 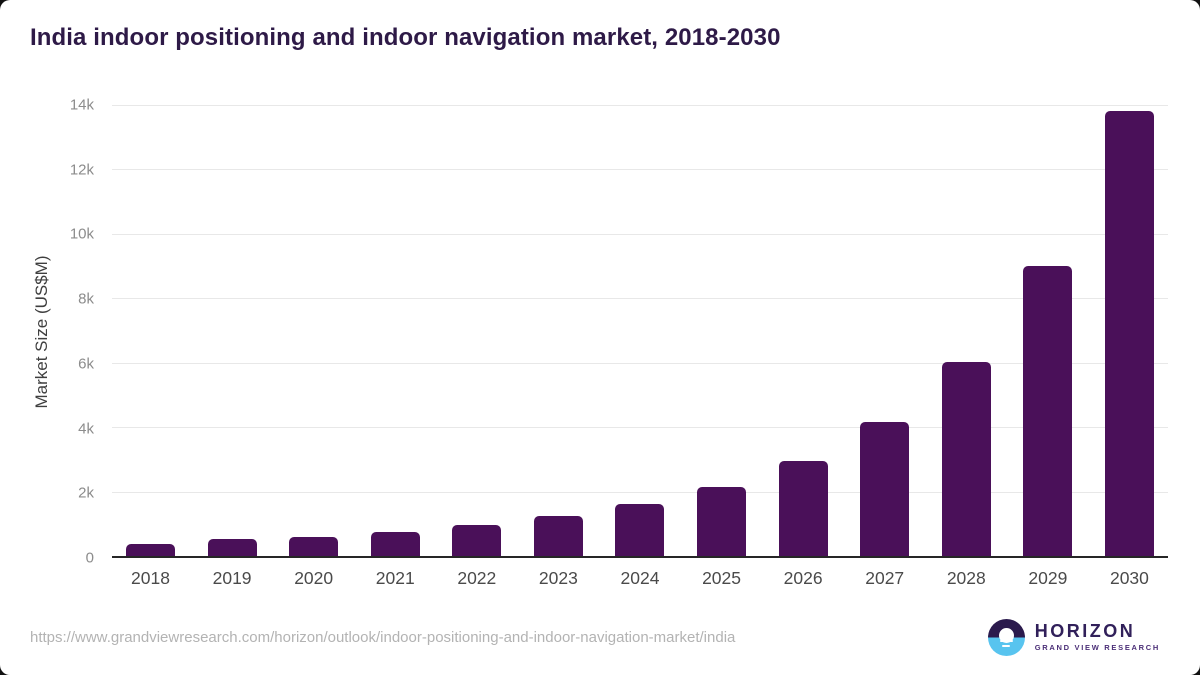 I want to click on x-tick-label-2029: 2029, so click(x=1048, y=578).